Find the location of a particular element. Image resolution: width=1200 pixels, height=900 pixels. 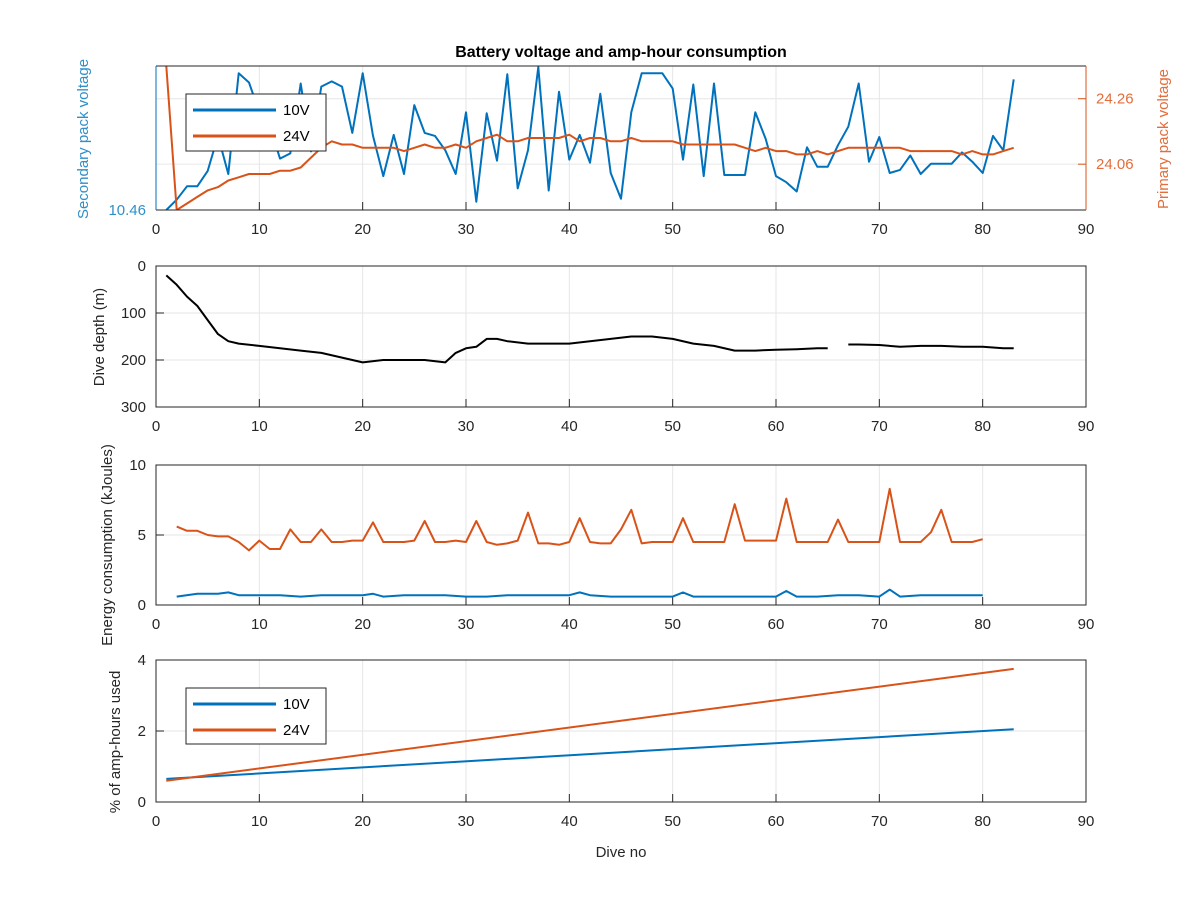

y-tick-label: 300 is located at coordinates (133, 407).